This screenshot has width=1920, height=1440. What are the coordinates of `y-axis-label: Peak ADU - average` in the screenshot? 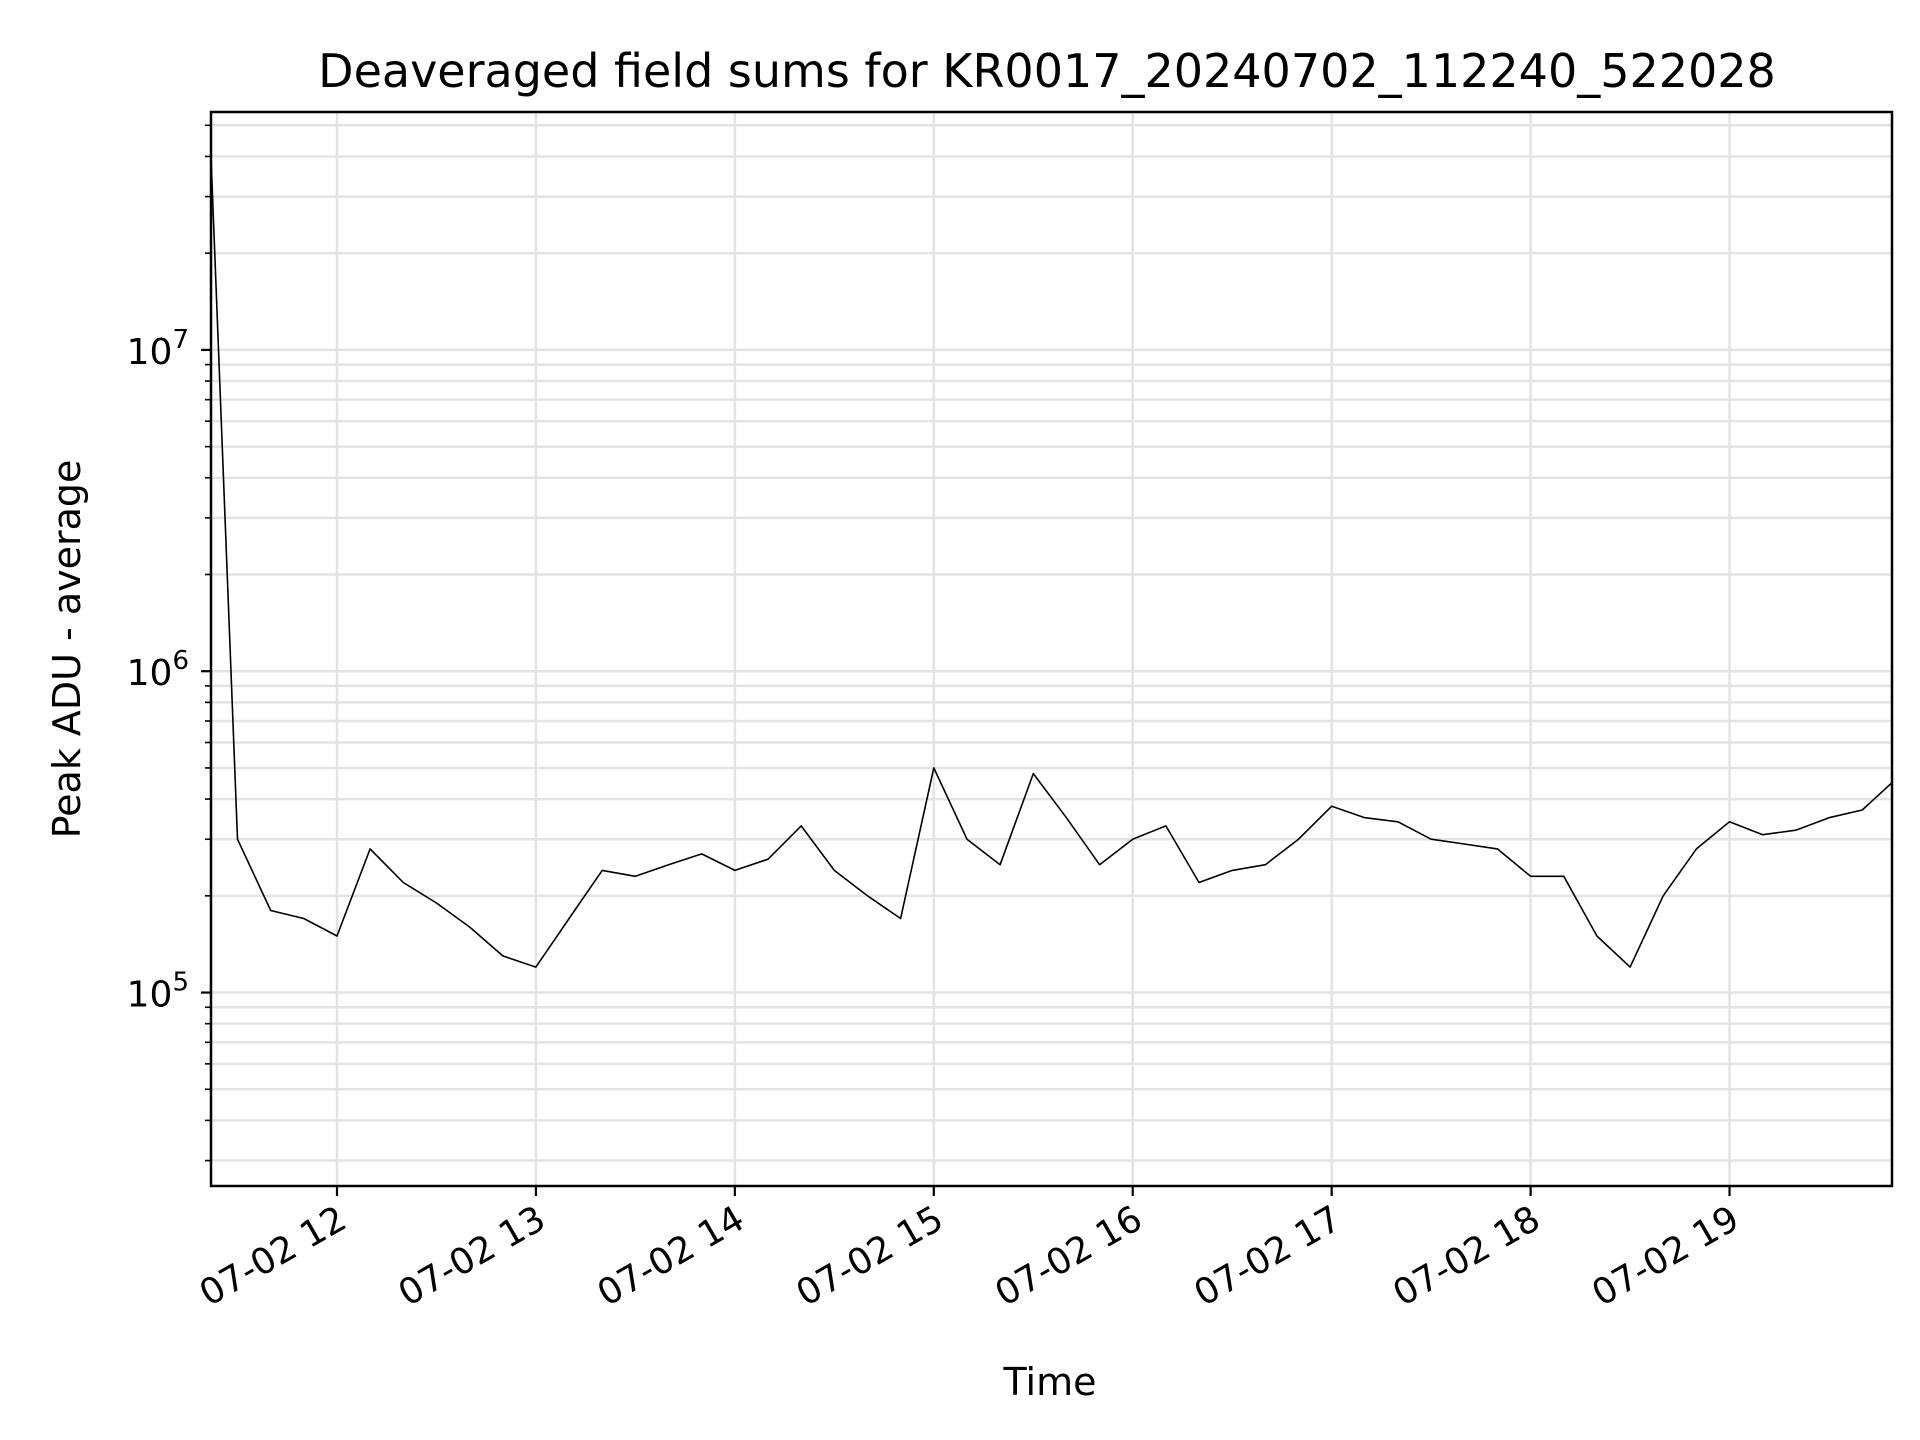 It's located at (67, 649).